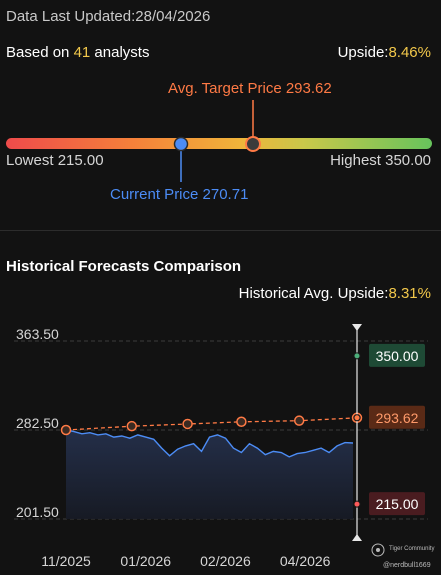 This screenshot has height=575, width=441. Describe the element at coordinates (411, 549) in the screenshot. I see `watermark-brand: Tiger Community` at that location.